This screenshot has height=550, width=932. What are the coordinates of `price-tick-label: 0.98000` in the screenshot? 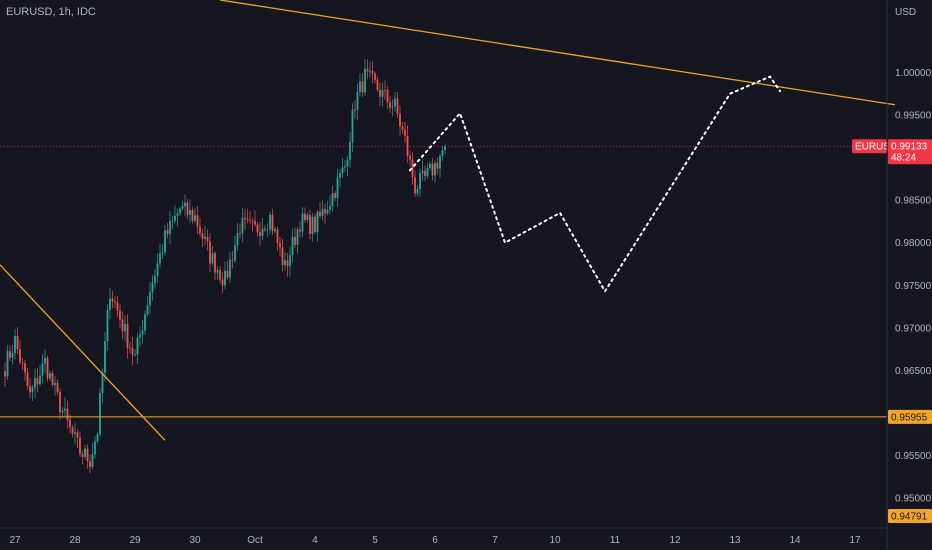 It's located at (913, 243).